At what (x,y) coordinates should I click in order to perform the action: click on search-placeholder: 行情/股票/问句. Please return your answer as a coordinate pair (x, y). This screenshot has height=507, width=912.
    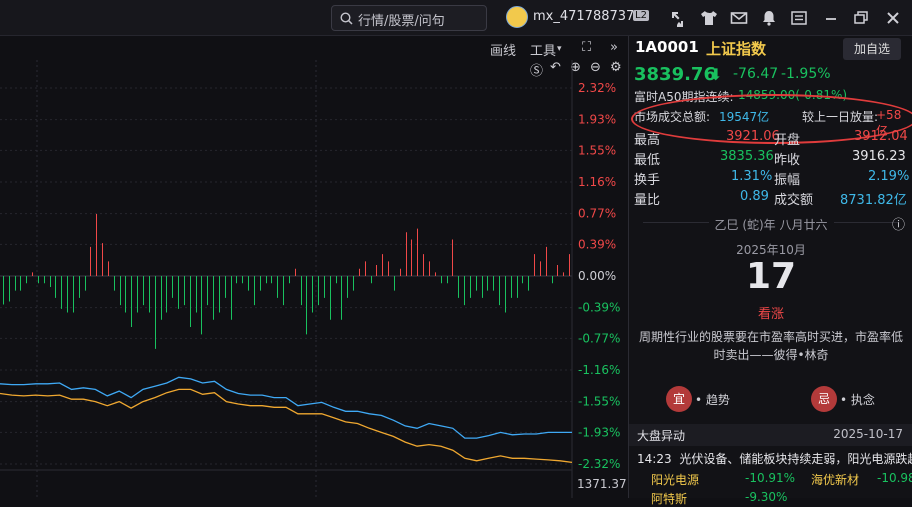
    Looking at the image, I should click on (401, 21).